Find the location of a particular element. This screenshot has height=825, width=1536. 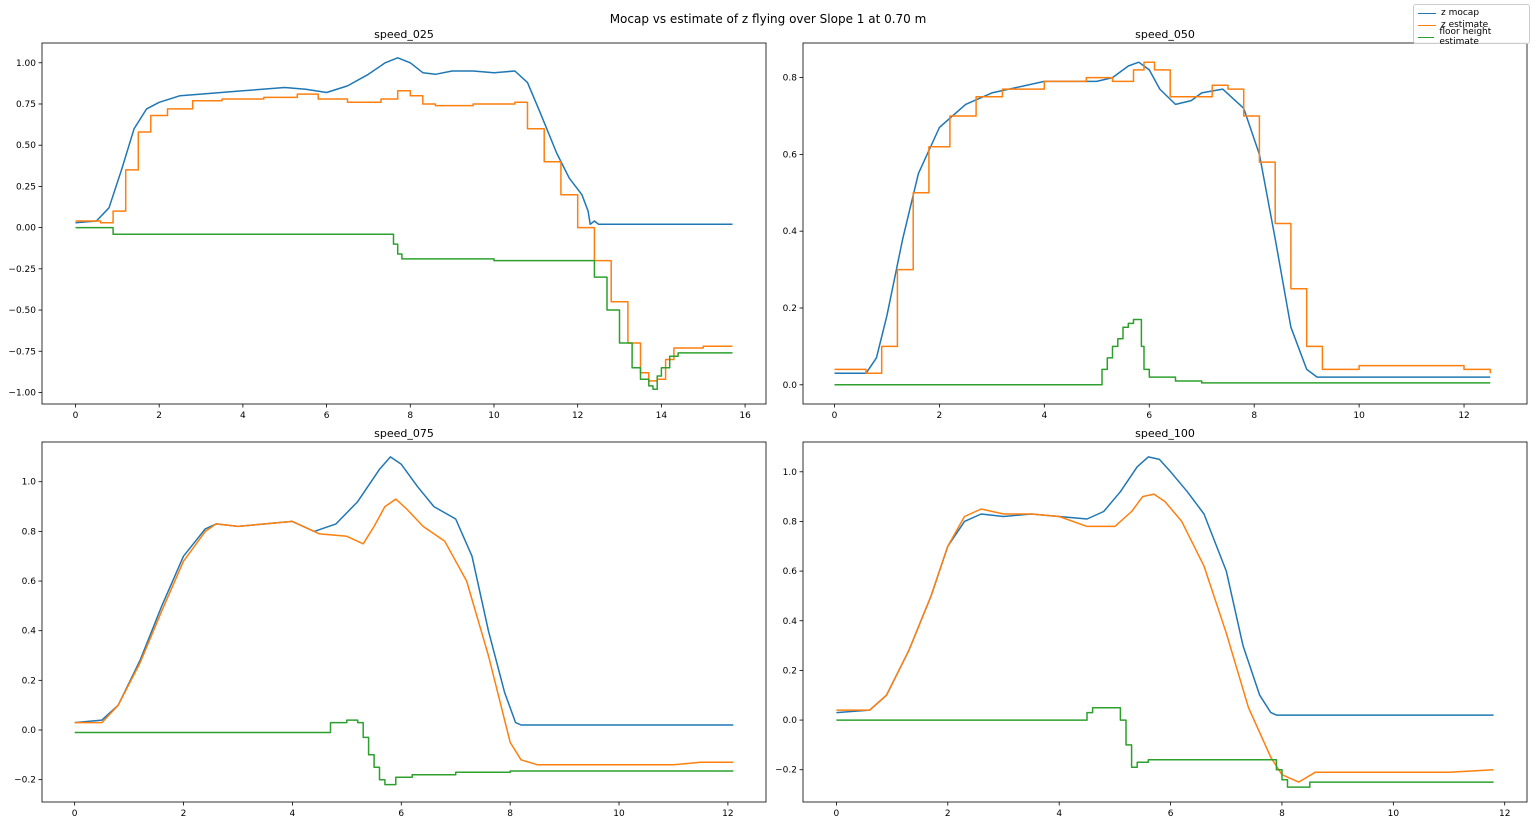

subplot-title: speed_050 is located at coordinates (1165, 34).